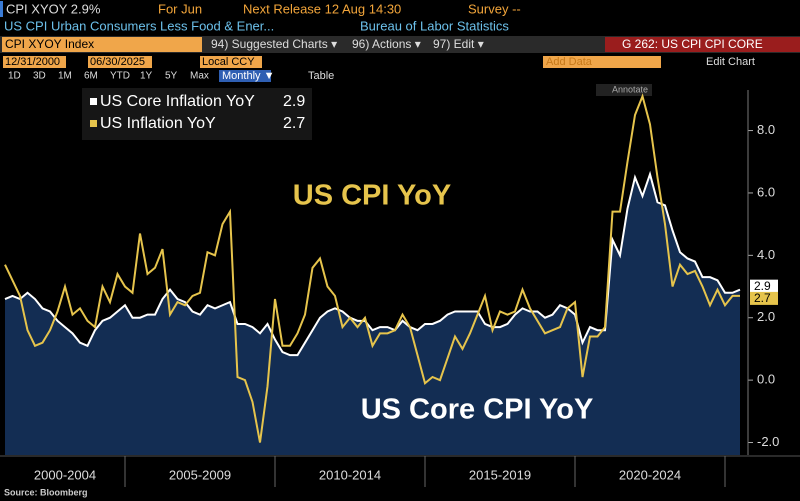  I want to click on range-button: YTD, so click(120, 76).